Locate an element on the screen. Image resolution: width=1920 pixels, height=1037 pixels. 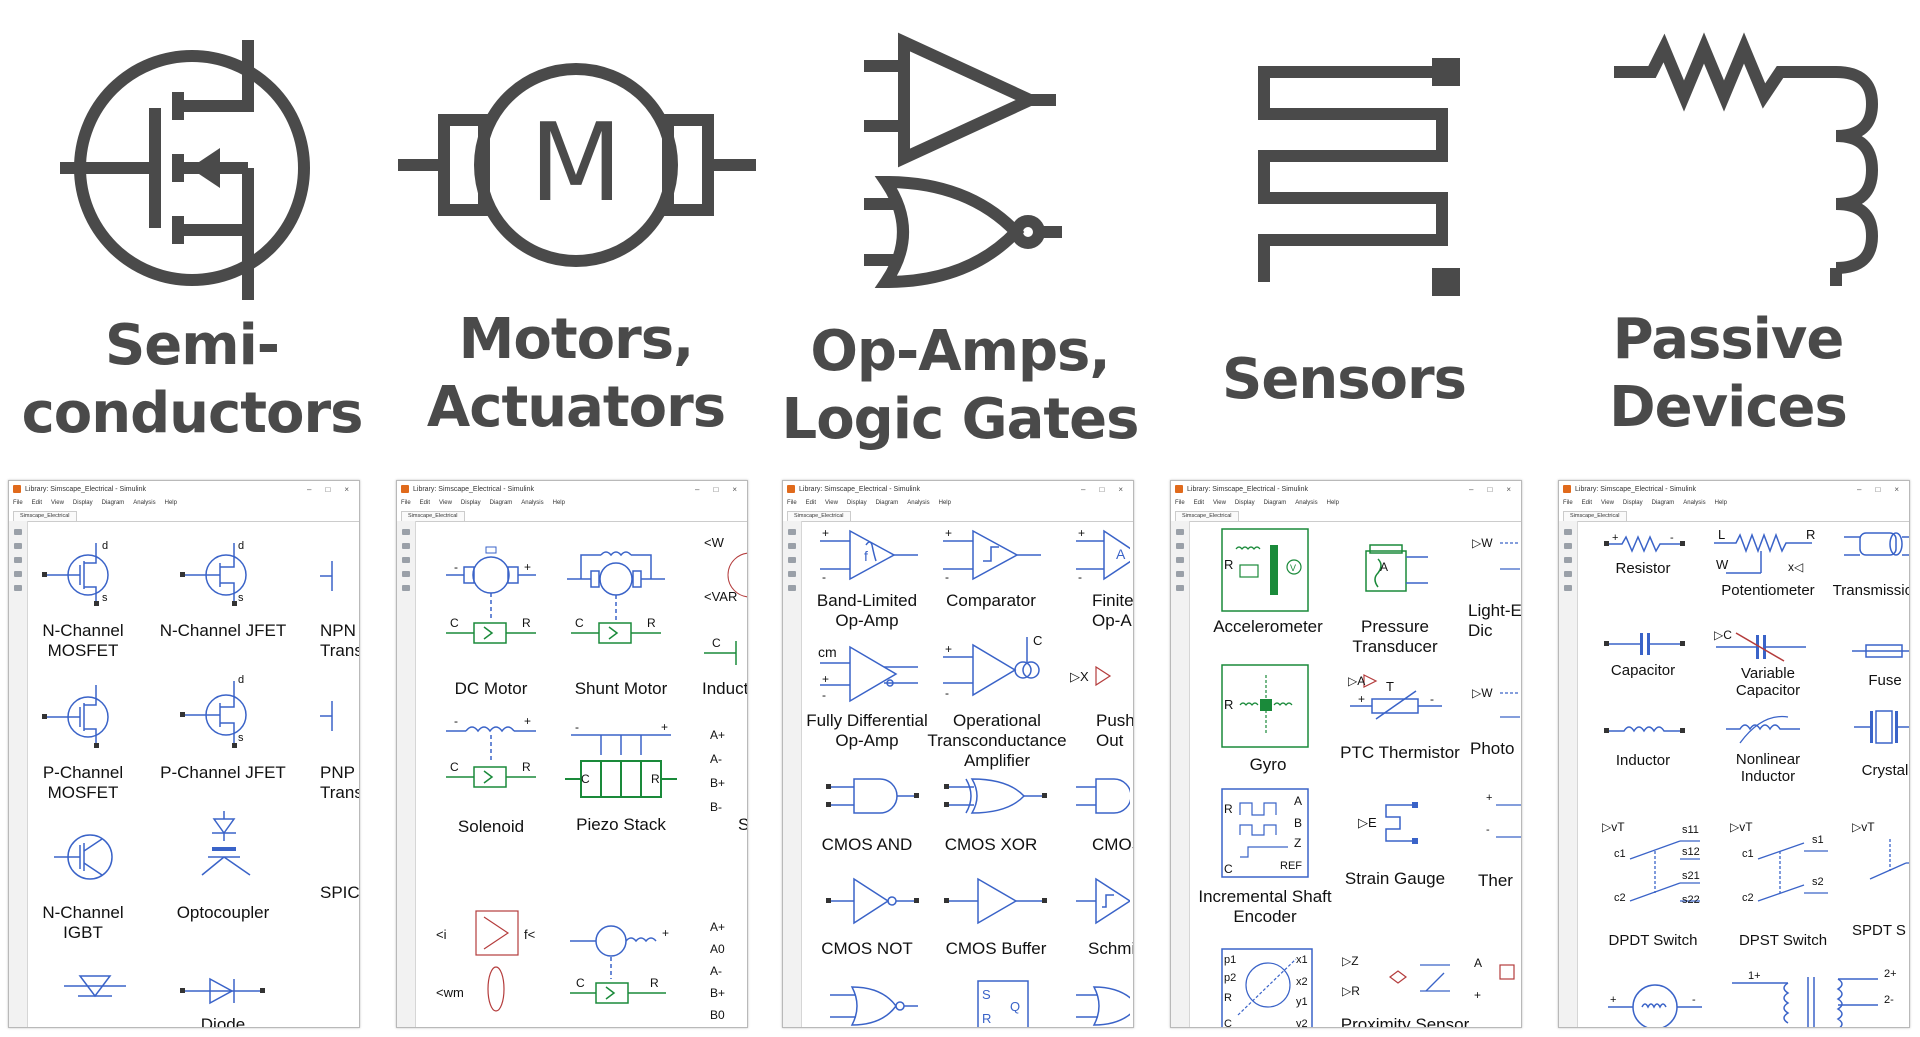
block-ota: + - C is located at coordinates (992, 668).